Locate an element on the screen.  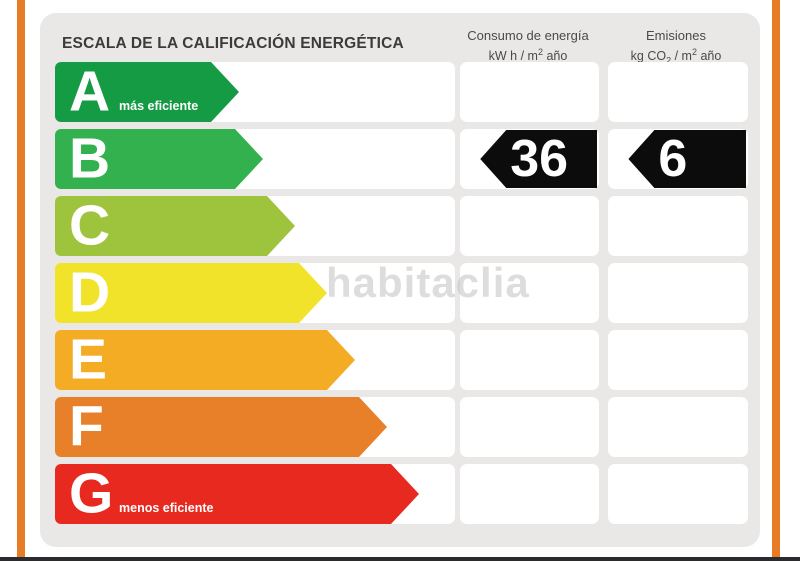
emisiones-cell-f is located at coordinates (678, 427).